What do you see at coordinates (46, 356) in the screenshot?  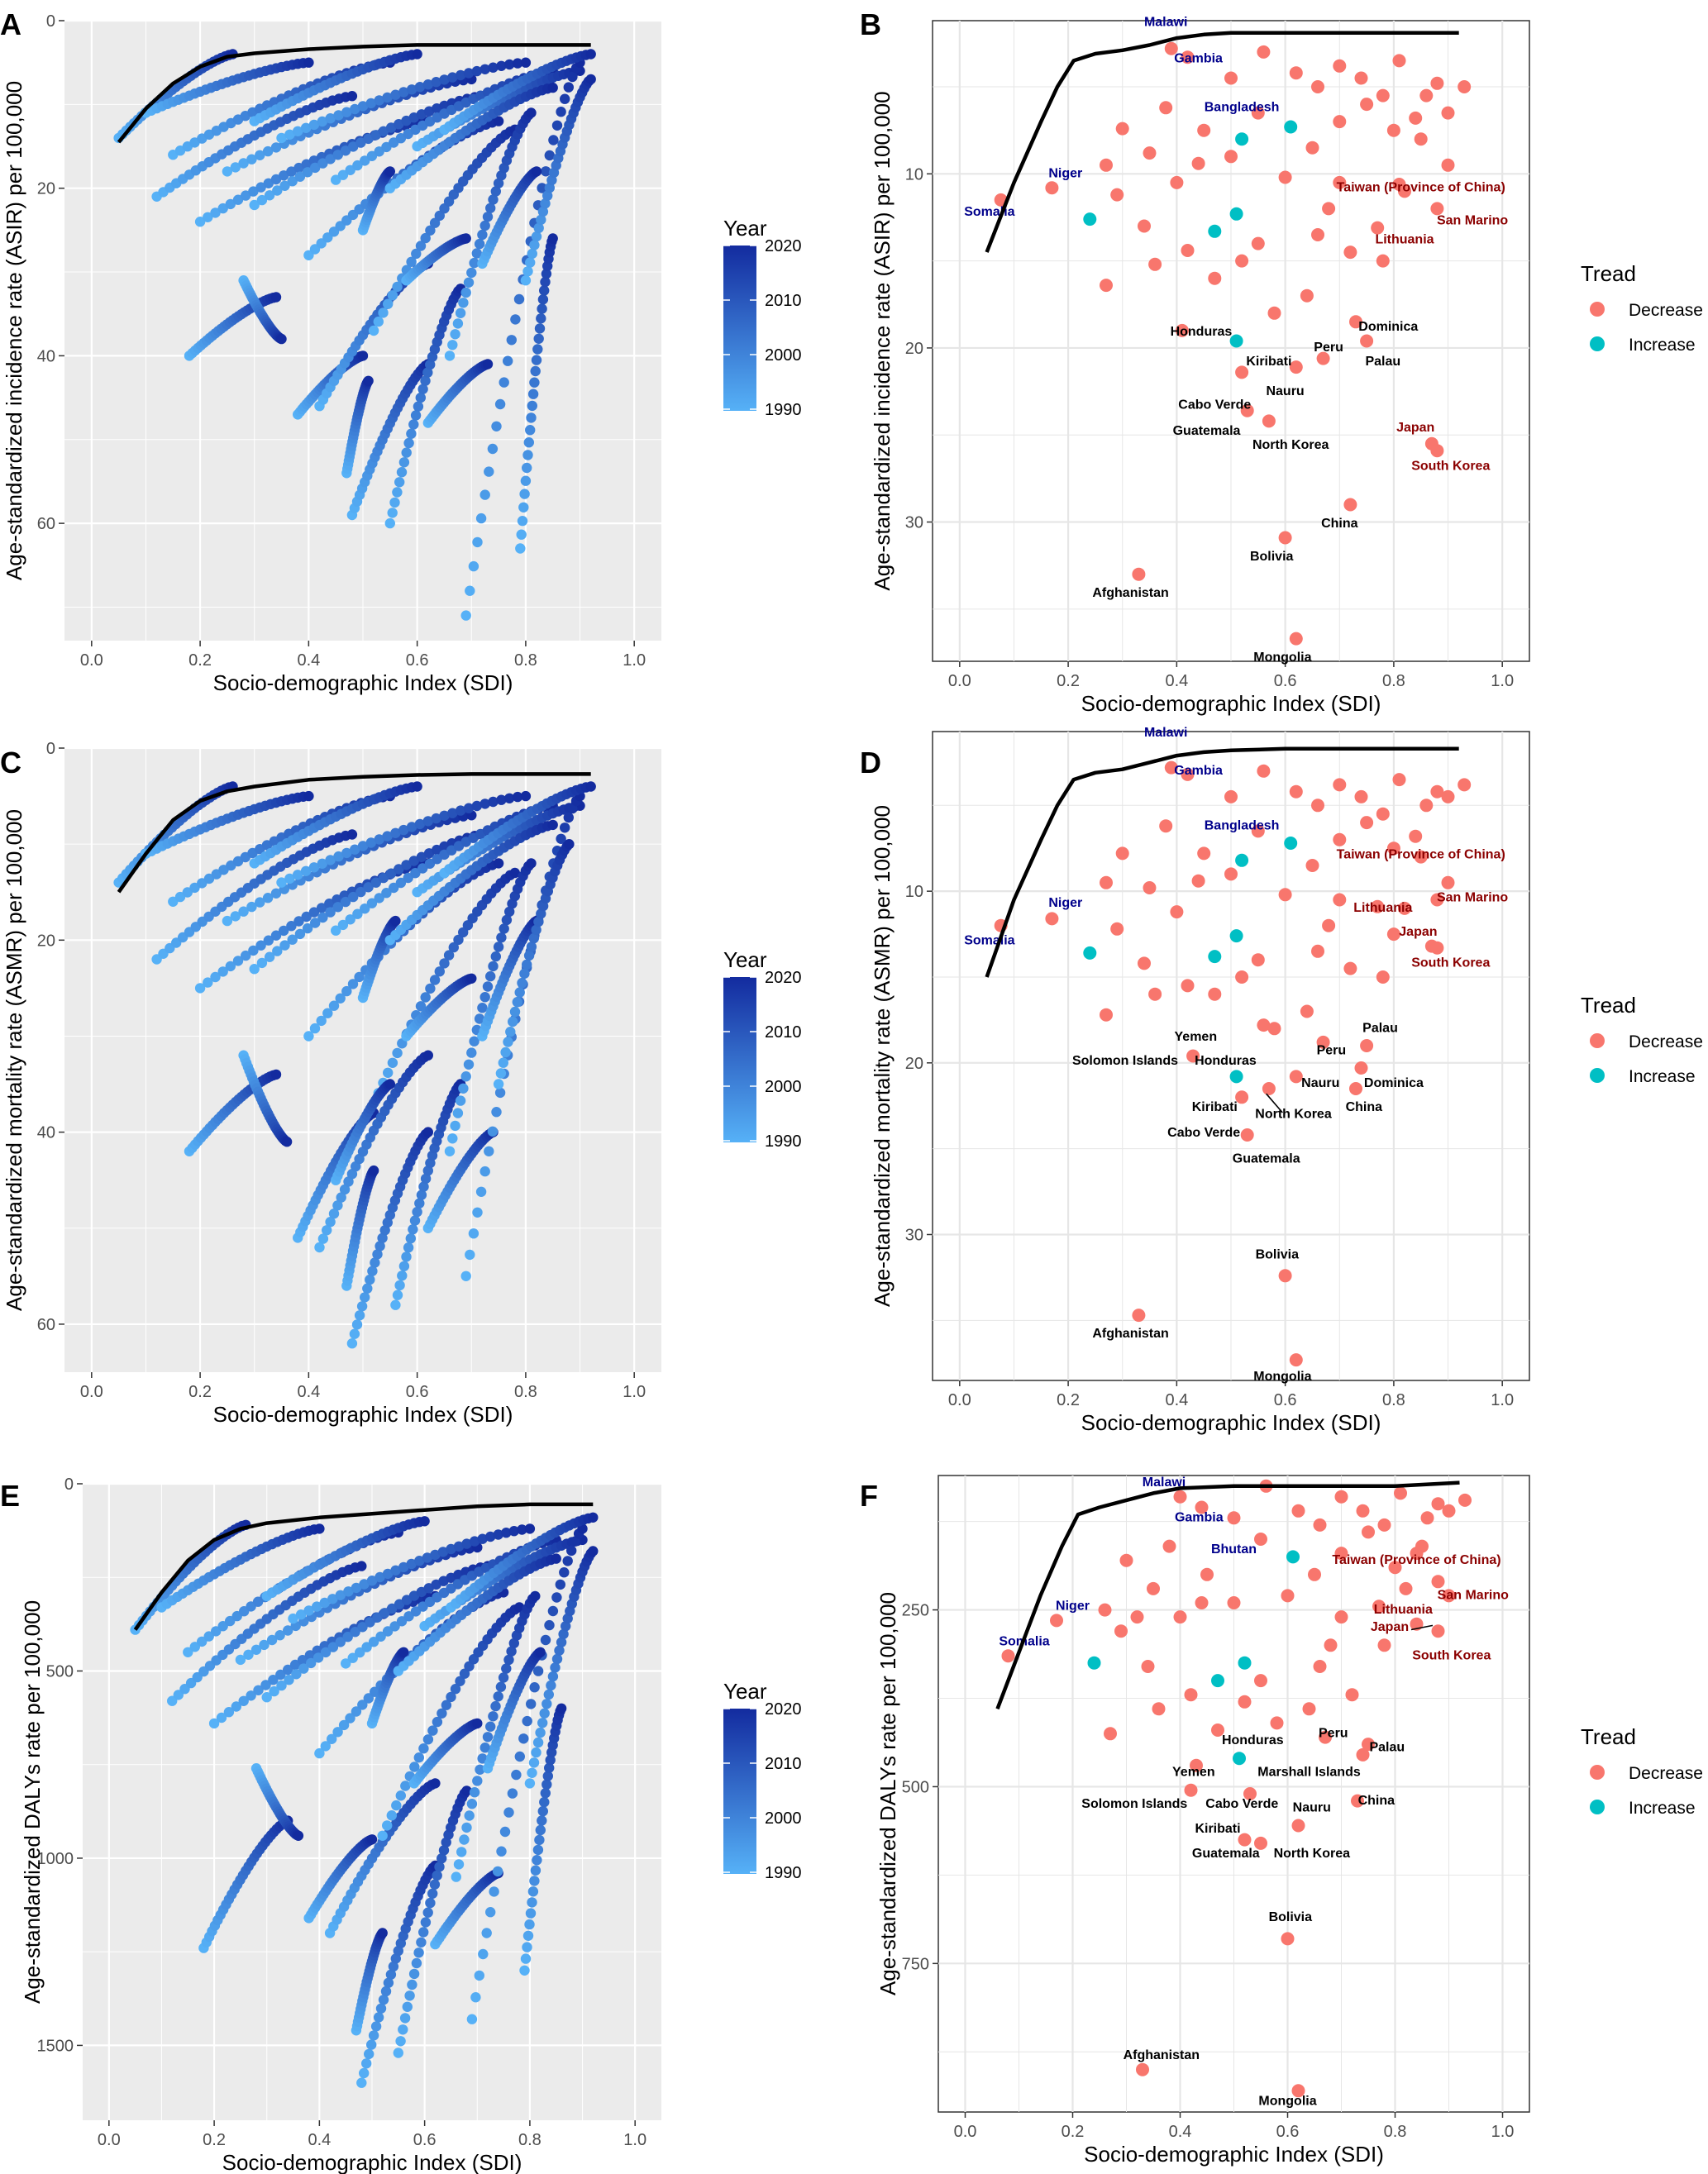 I see `y-tick-label: 40` at bounding box center [46, 356].